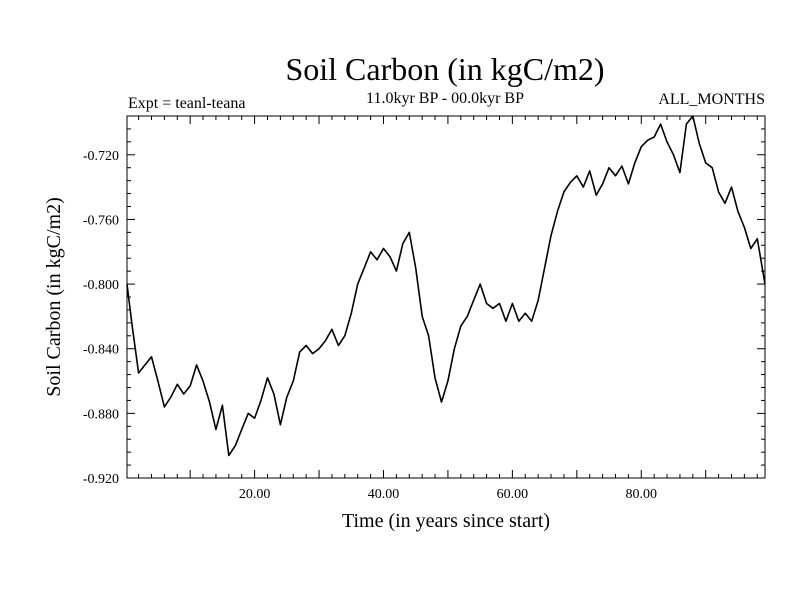  Describe the element at coordinates (642, 494) in the screenshot. I see `x-tick-label: 80.00` at that location.